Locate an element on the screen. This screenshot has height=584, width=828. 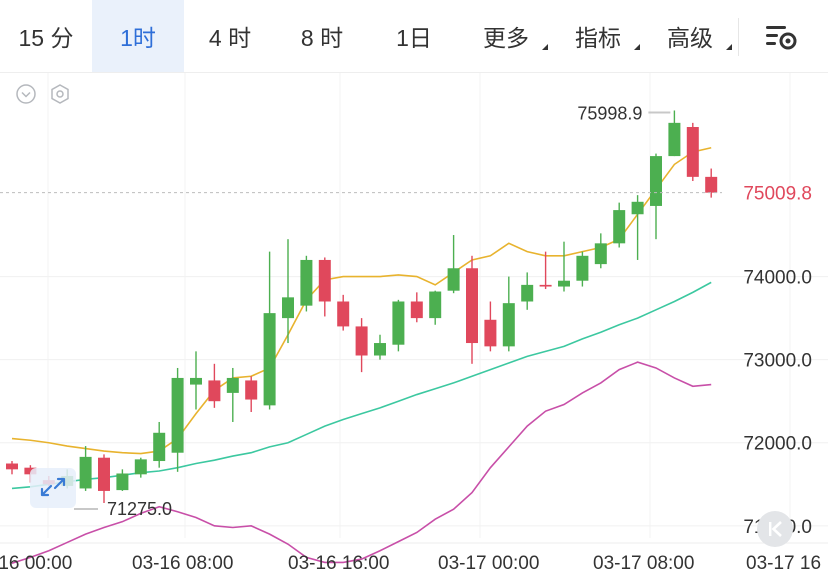
low-price-label: 71275.0 is located at coordinates (139, 509).